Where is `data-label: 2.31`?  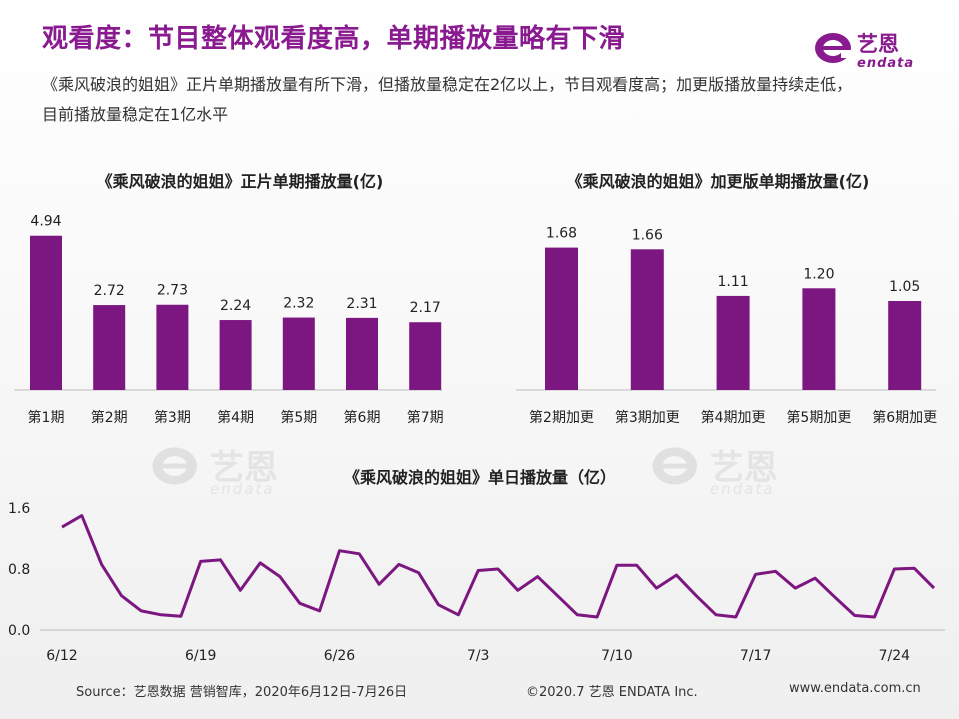 data-label: 2.31 is located at coordinates (361, 304).